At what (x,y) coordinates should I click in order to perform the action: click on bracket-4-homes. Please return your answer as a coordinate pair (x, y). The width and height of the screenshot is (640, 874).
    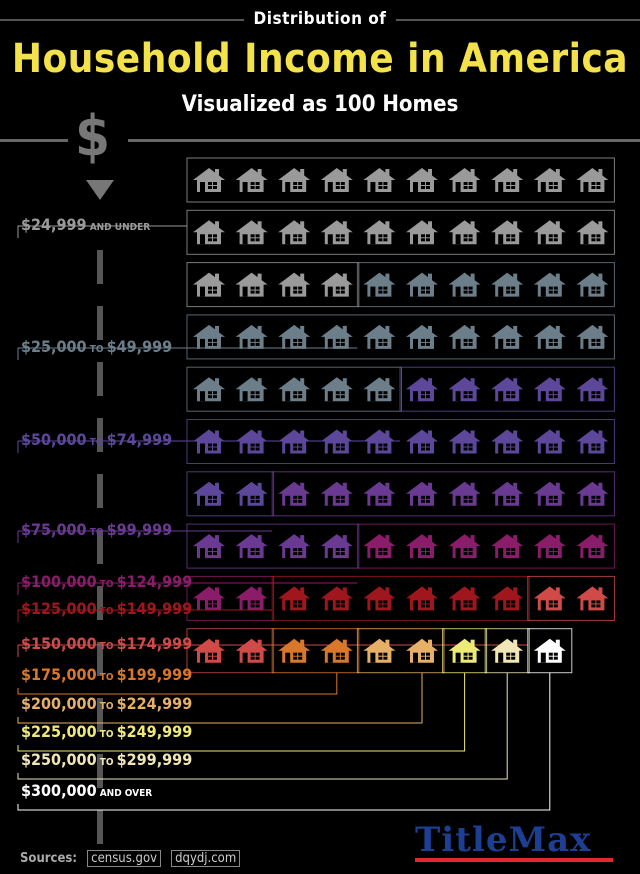
    Looking at the image, I should click on (316, 572).